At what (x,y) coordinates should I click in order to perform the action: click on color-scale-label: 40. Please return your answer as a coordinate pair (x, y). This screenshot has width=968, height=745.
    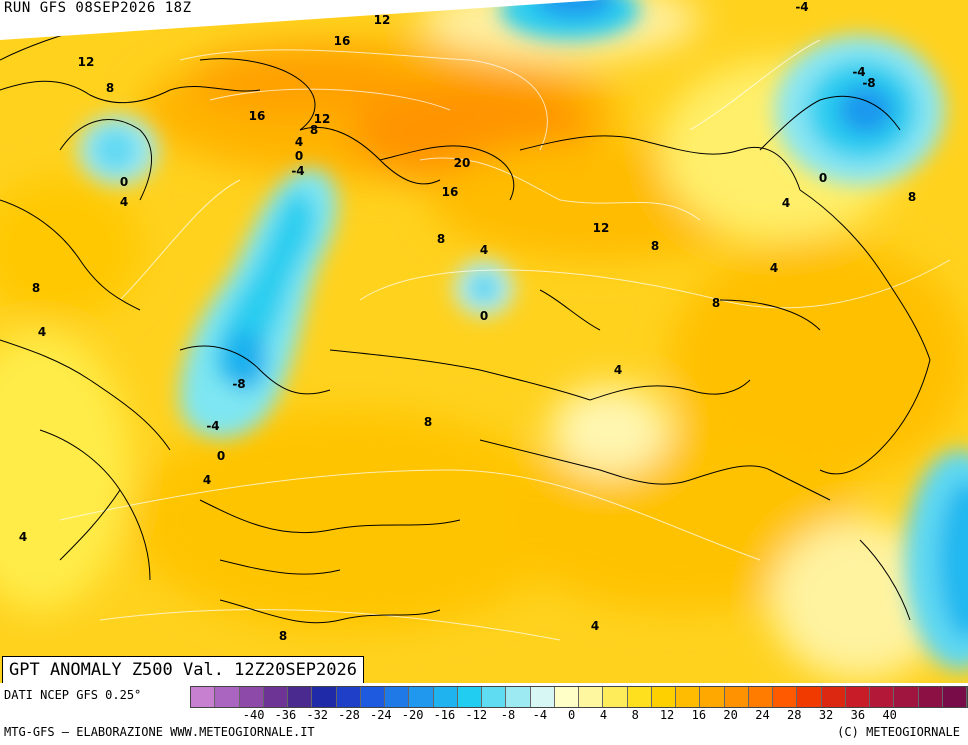
    Looking at the image, I should click on (889, 715).